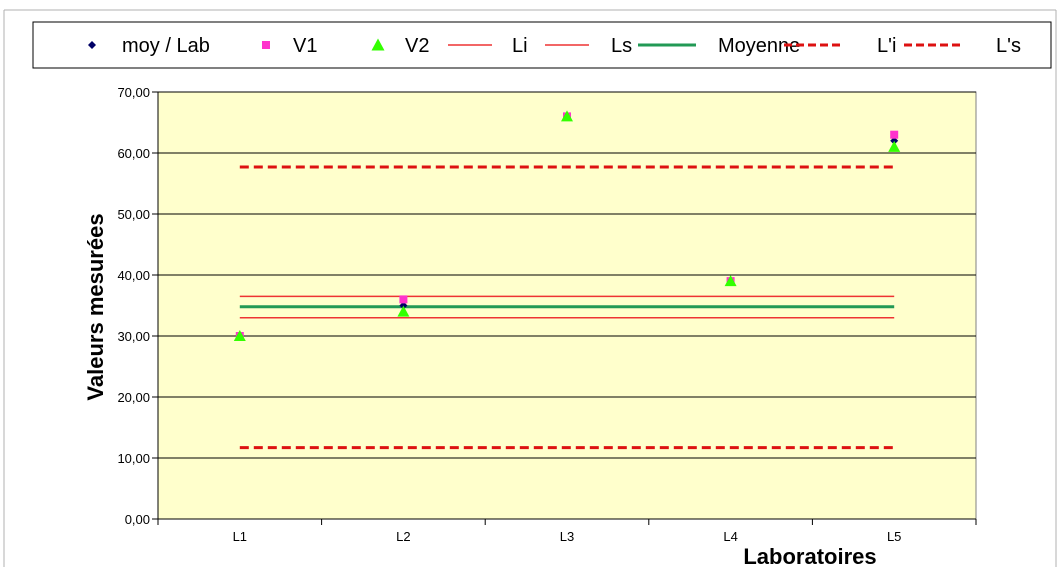 The width and height of the screenshot is (1060, 572). I want to click on y-tick-label: 30,00, so click(133, 336).